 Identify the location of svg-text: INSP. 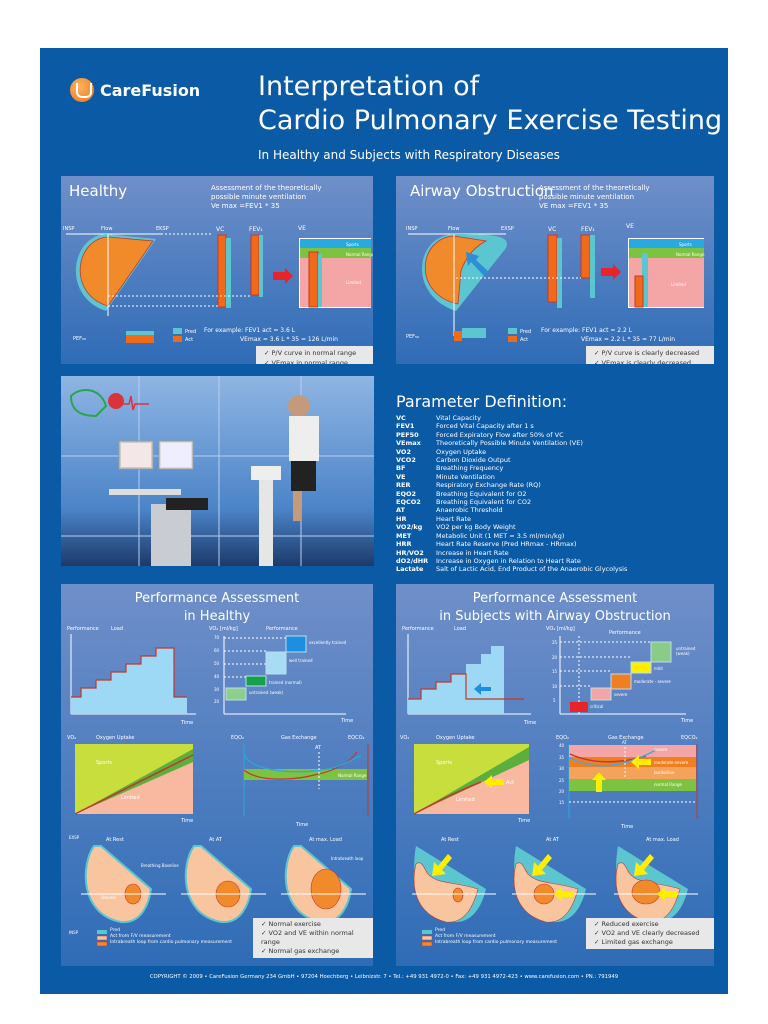
(68, 229).